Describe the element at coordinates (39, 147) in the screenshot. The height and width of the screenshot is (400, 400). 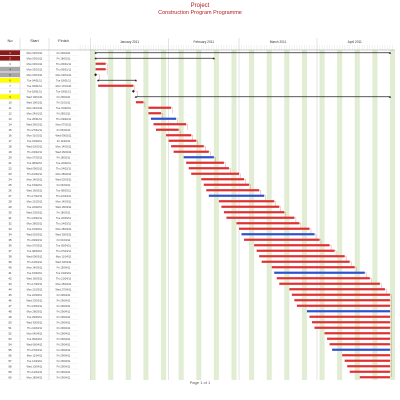
I see `table-row: 18 Wed 02/02/11 Mon 14/02/11` at that location.